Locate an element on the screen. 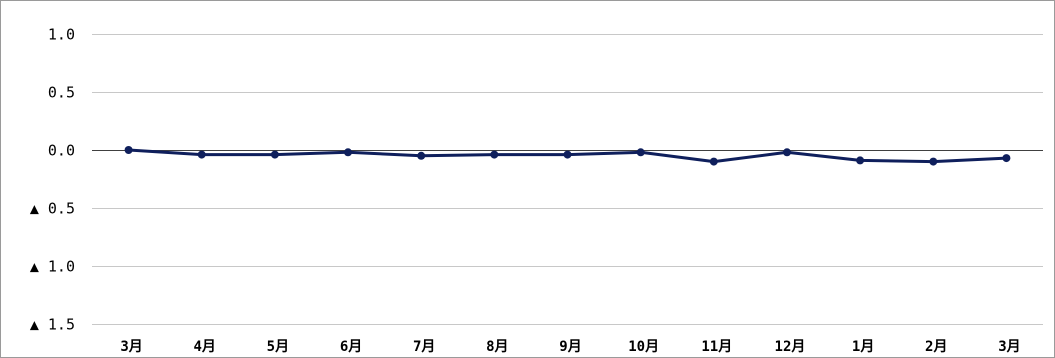 The image size is (1055, 358). y-axis-tick-labels: 1.0 0.5 0.0 ▲ 0.5 ▲ 1.0 ▲ 1.5 is located at coordinates (52, 180).